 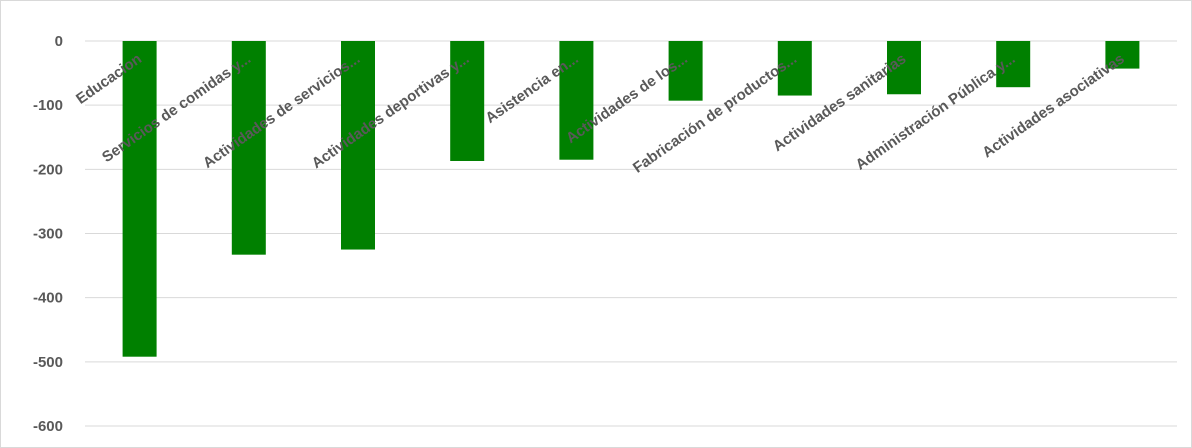 I want to click on y-tick-label: -300, so click(x=48, y=234).